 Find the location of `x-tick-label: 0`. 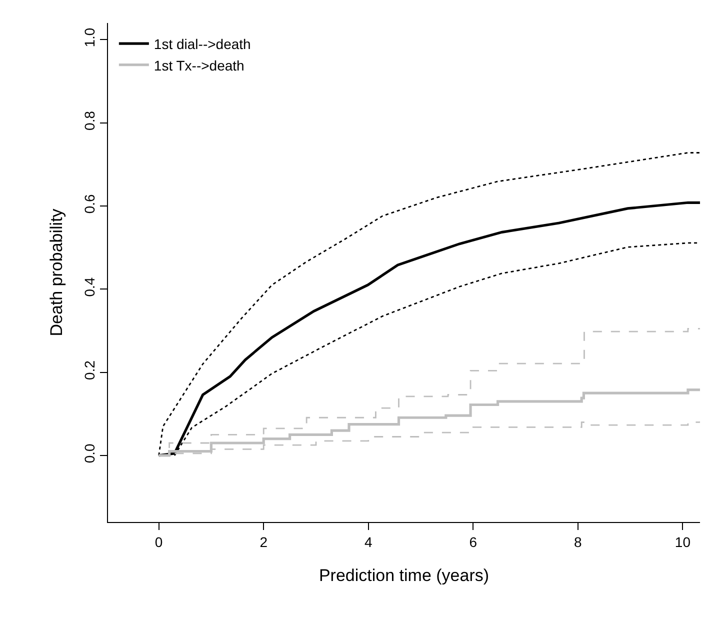

x-tick-label: 0 is located at coordinates (158, 542).